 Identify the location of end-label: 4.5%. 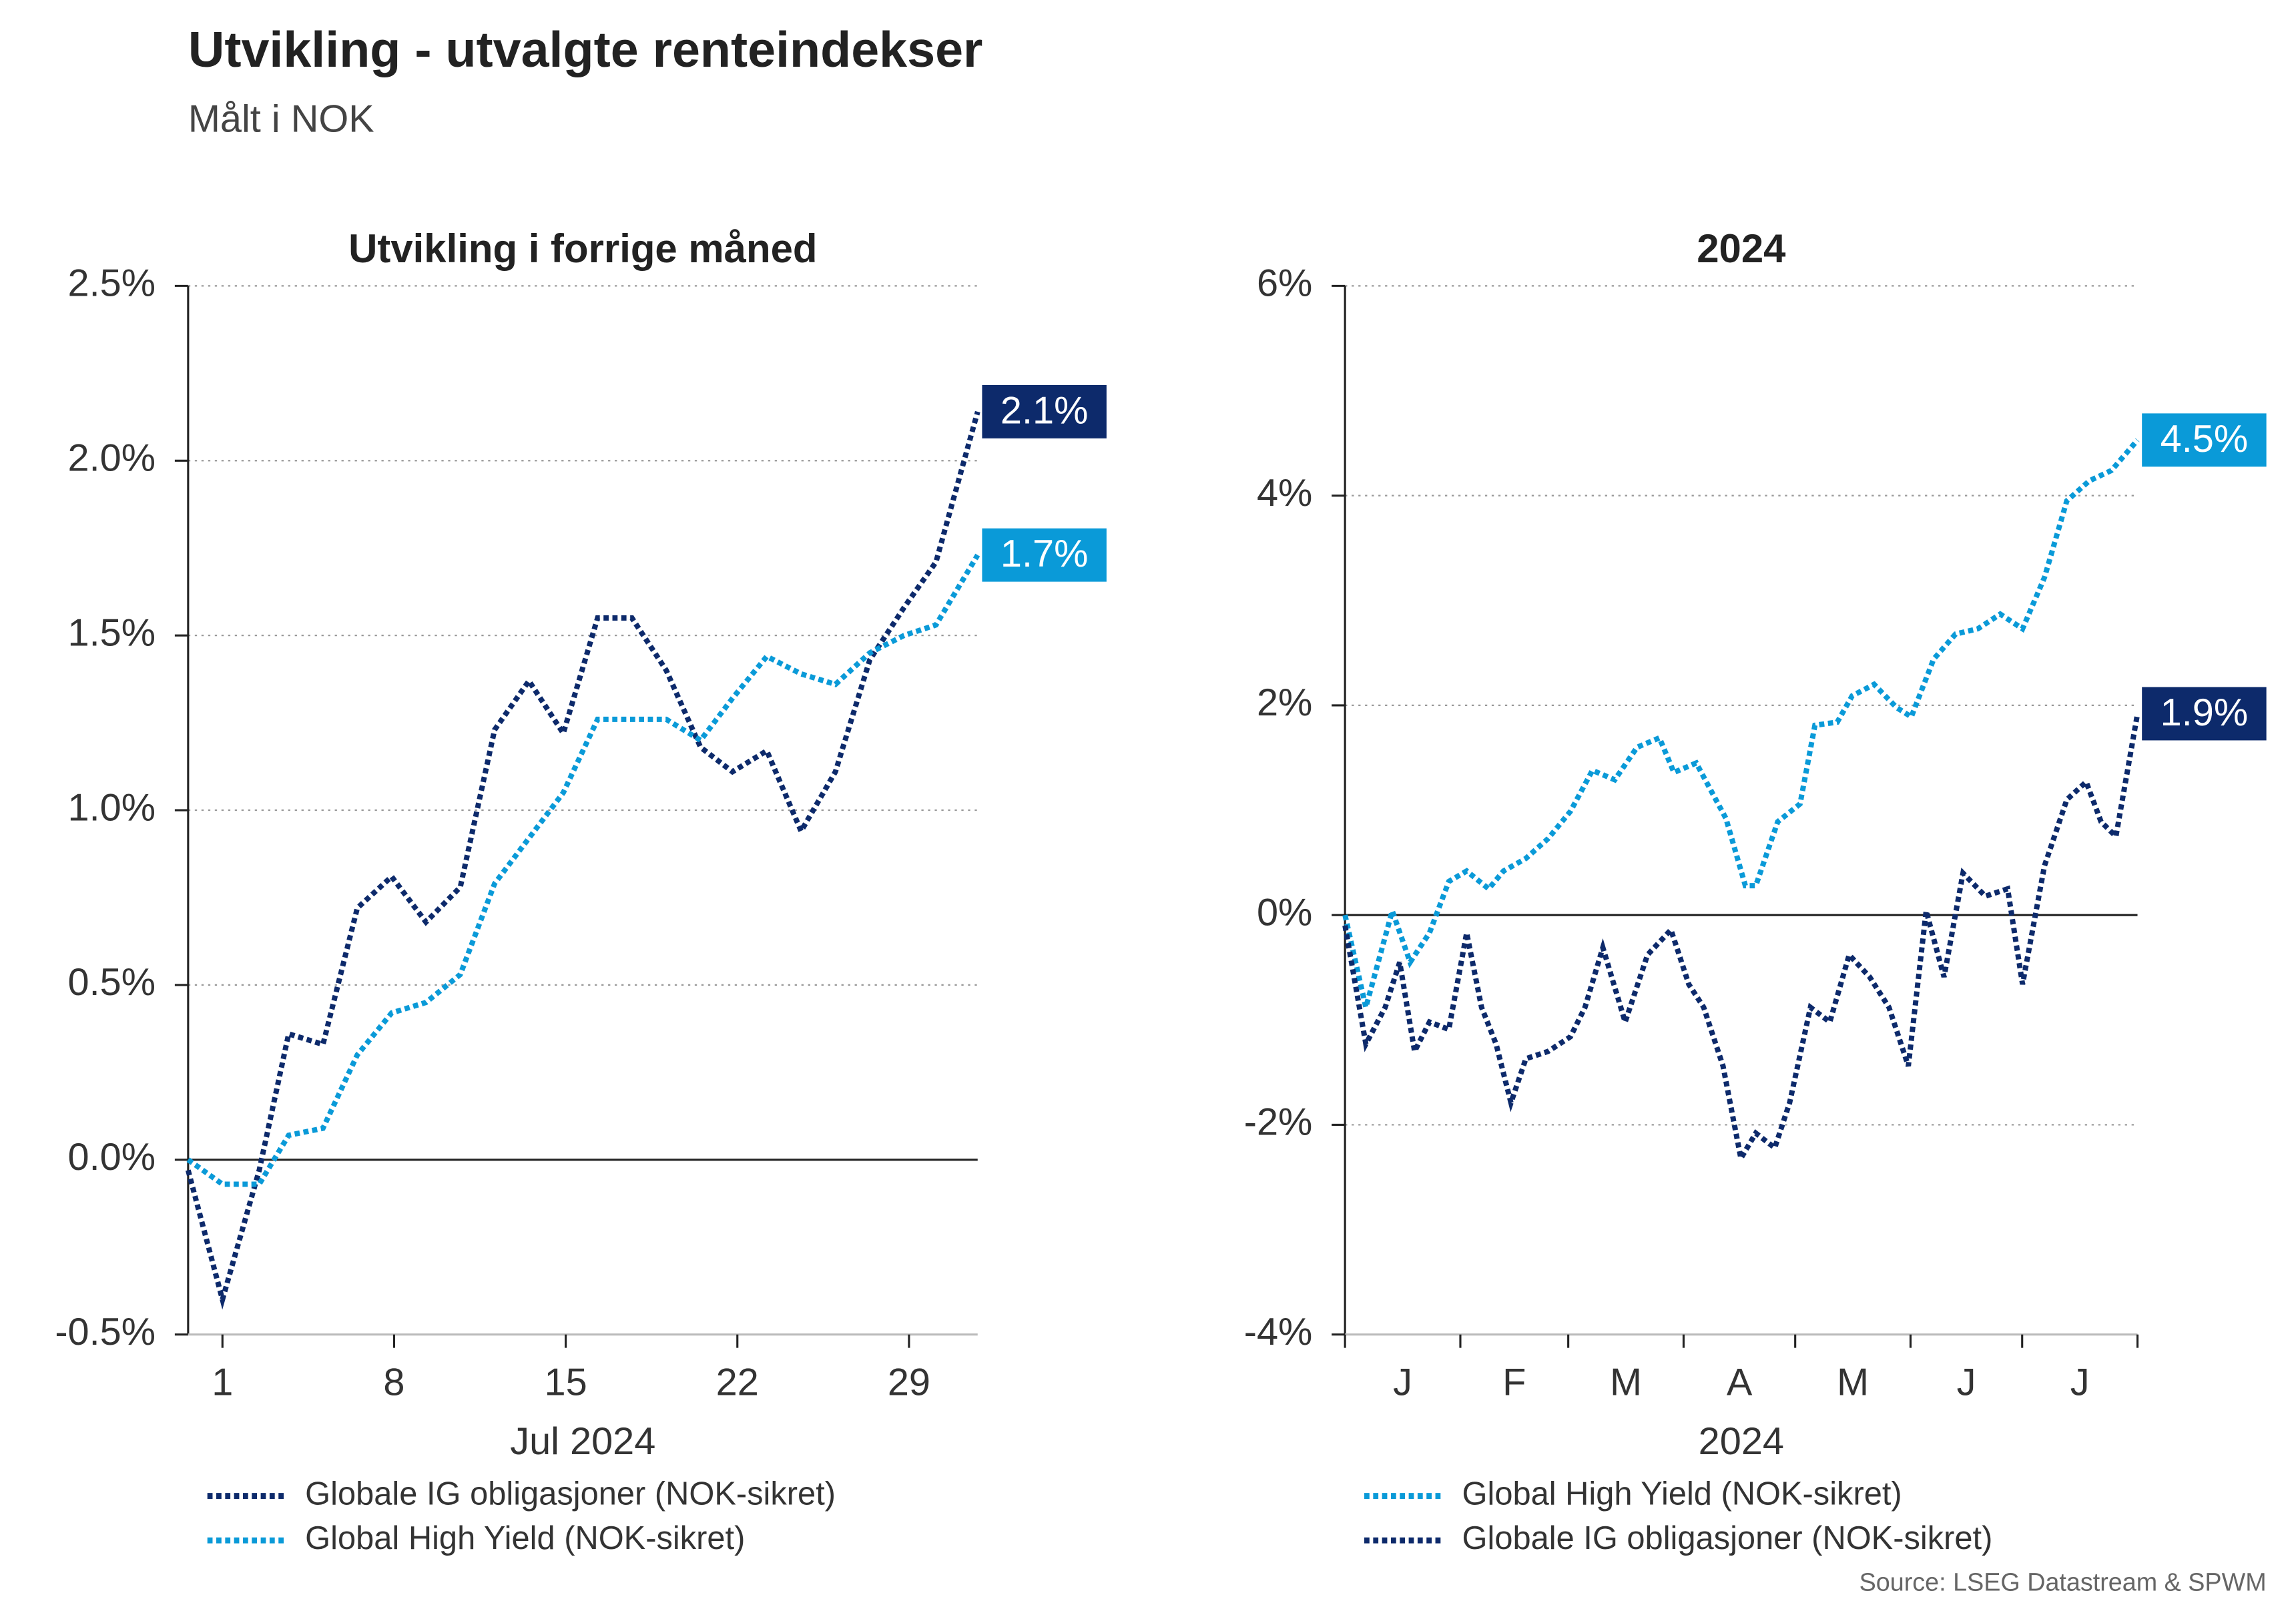
(2205, 439).